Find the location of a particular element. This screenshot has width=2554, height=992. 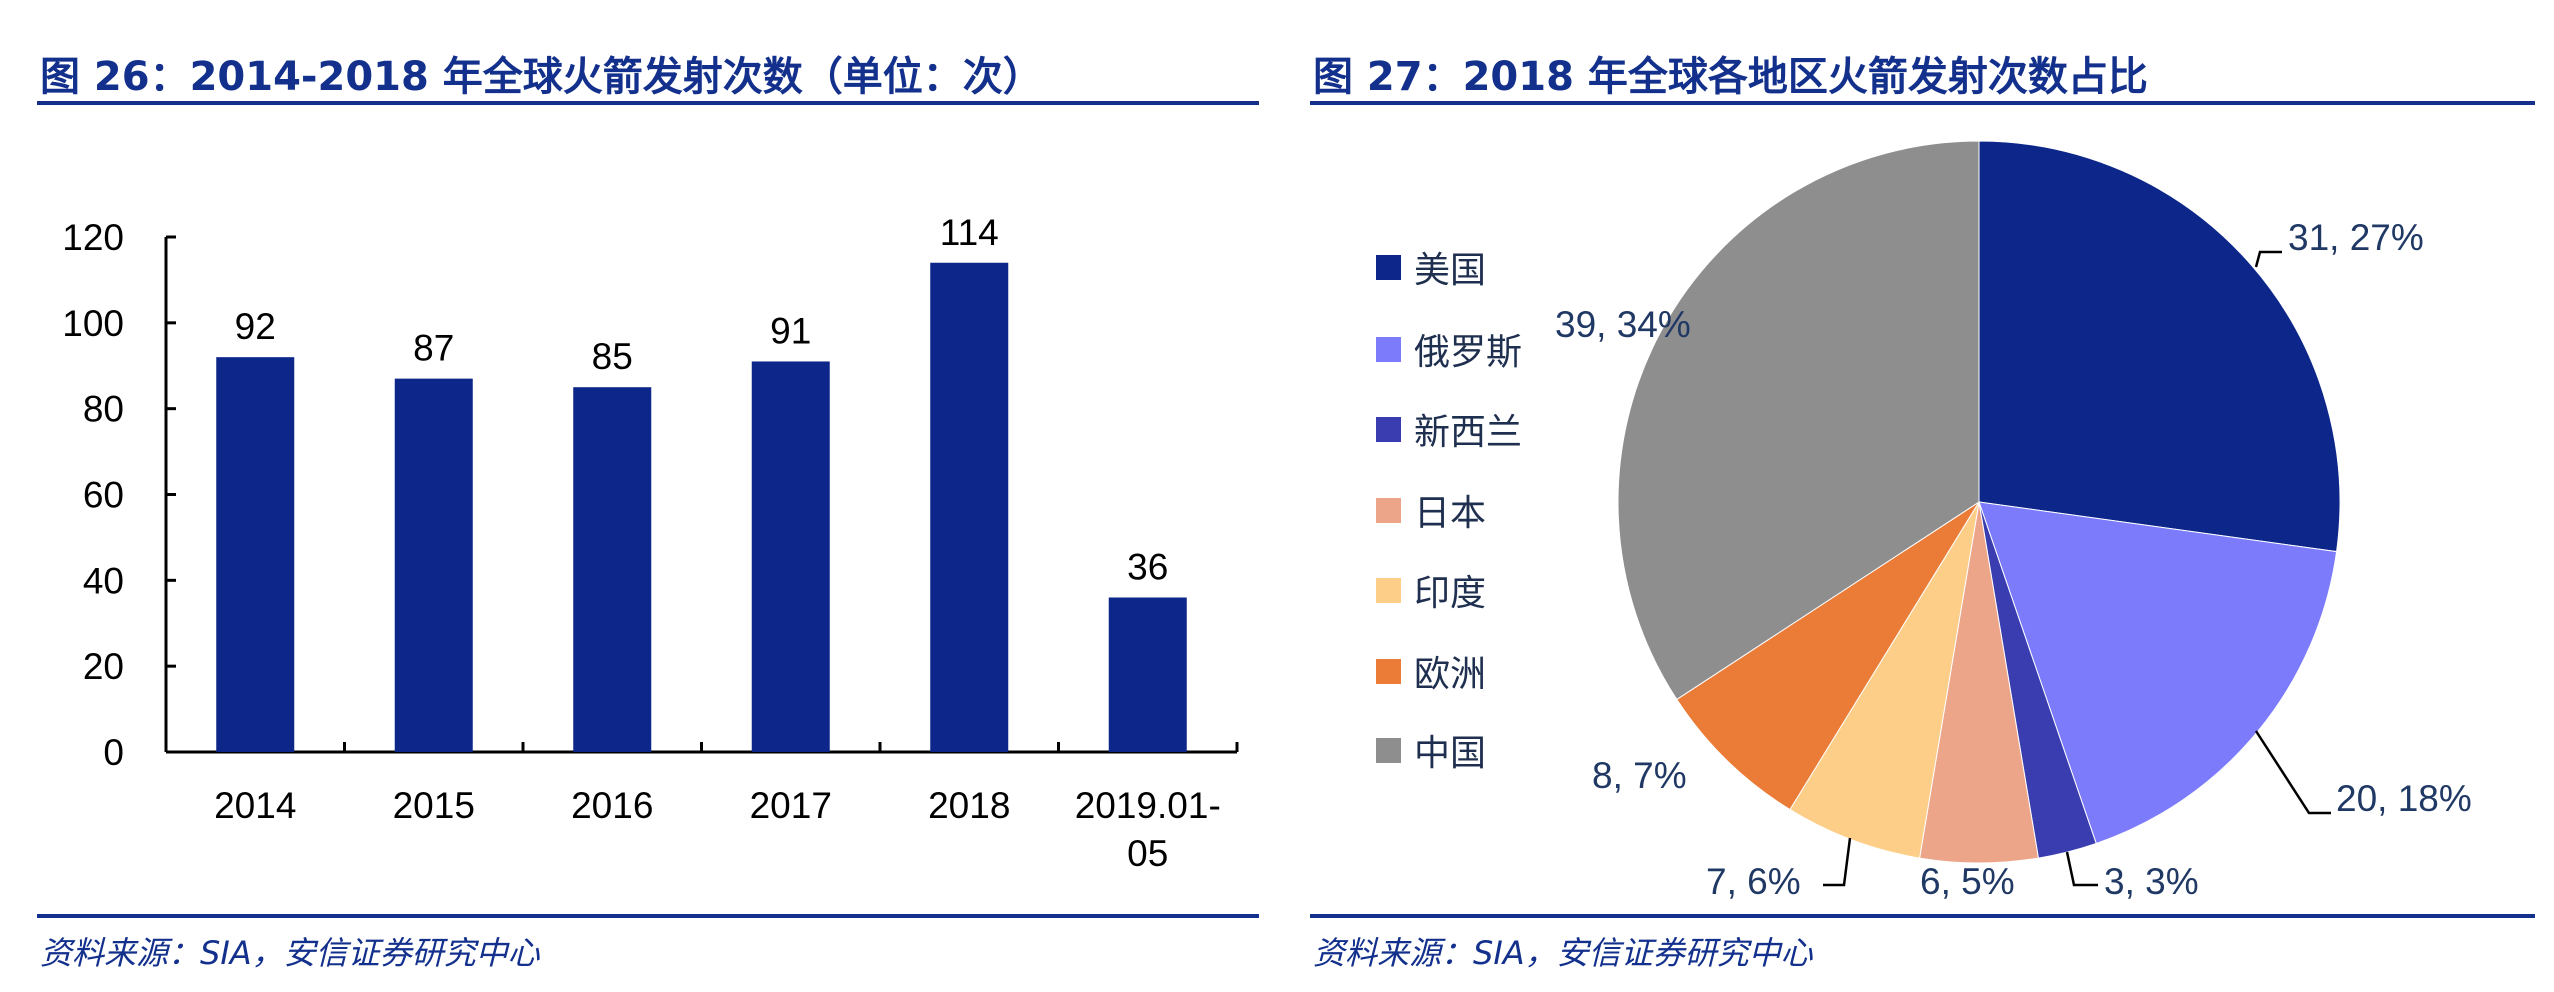

legend-item: 日本 is located at coordinates (1431, 512).